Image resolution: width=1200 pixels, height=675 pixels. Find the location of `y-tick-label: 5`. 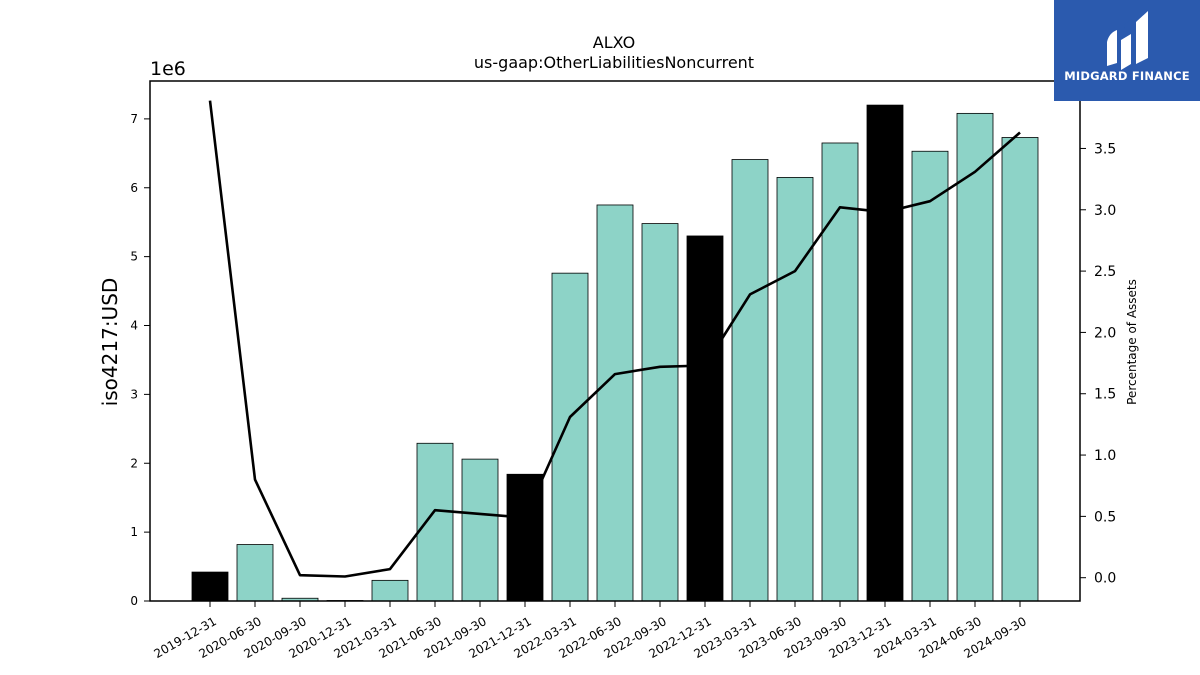

y-tick-label: 5 is located at coordinates (134, 257).